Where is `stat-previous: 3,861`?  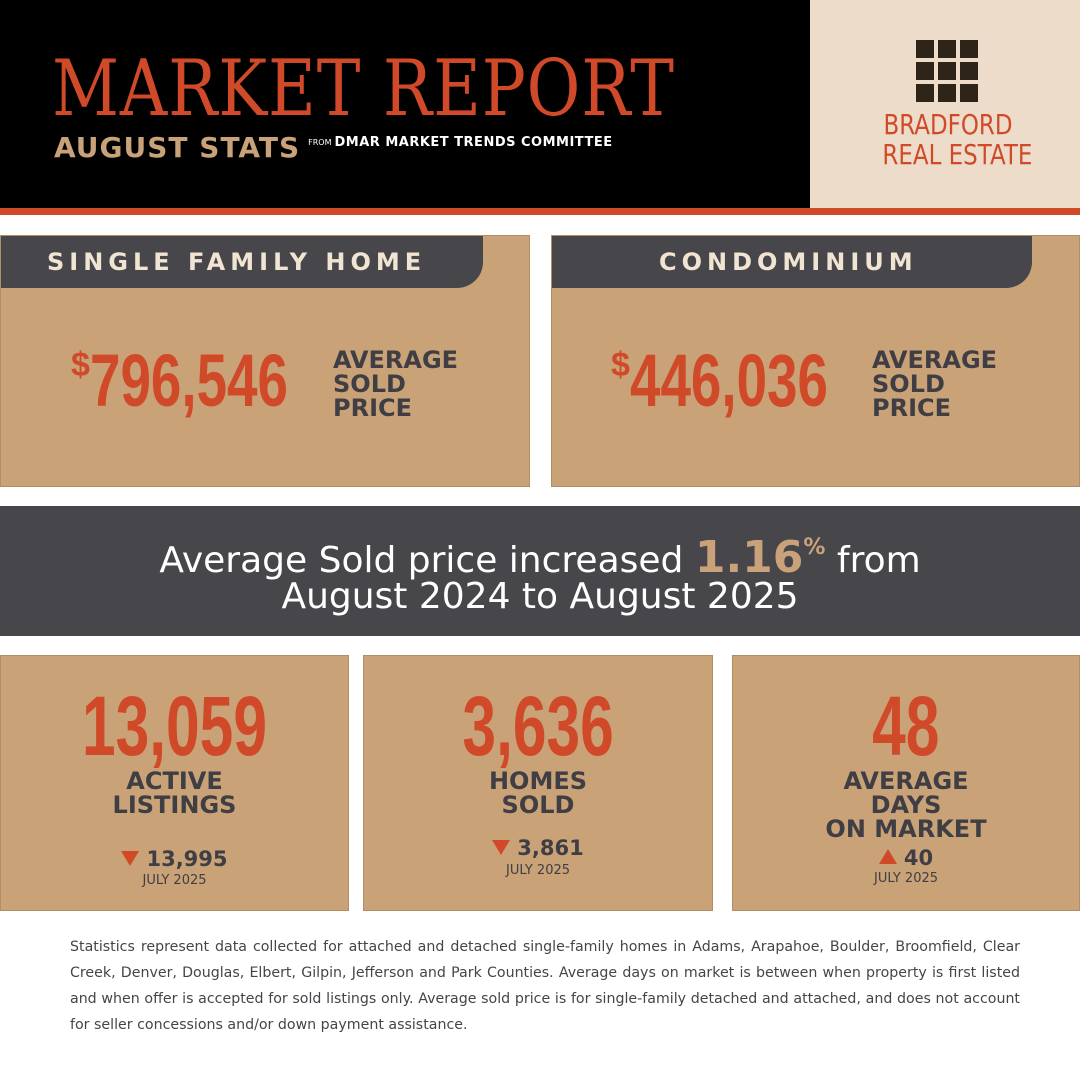 stat-previous: 3,861 is located at coordinates (538, 848).